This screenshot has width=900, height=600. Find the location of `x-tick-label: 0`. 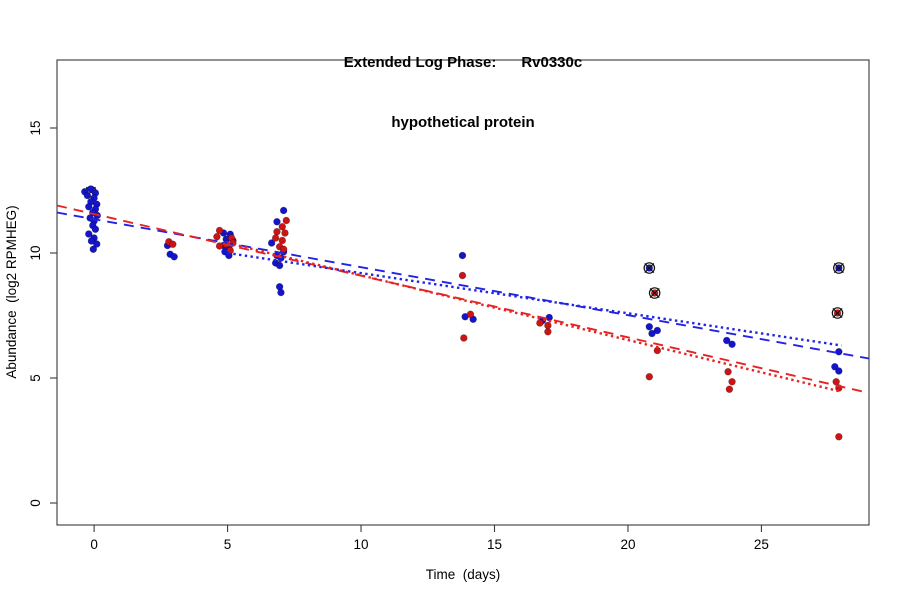

x-tick-label: 0 is located at coordinates (94, 544).